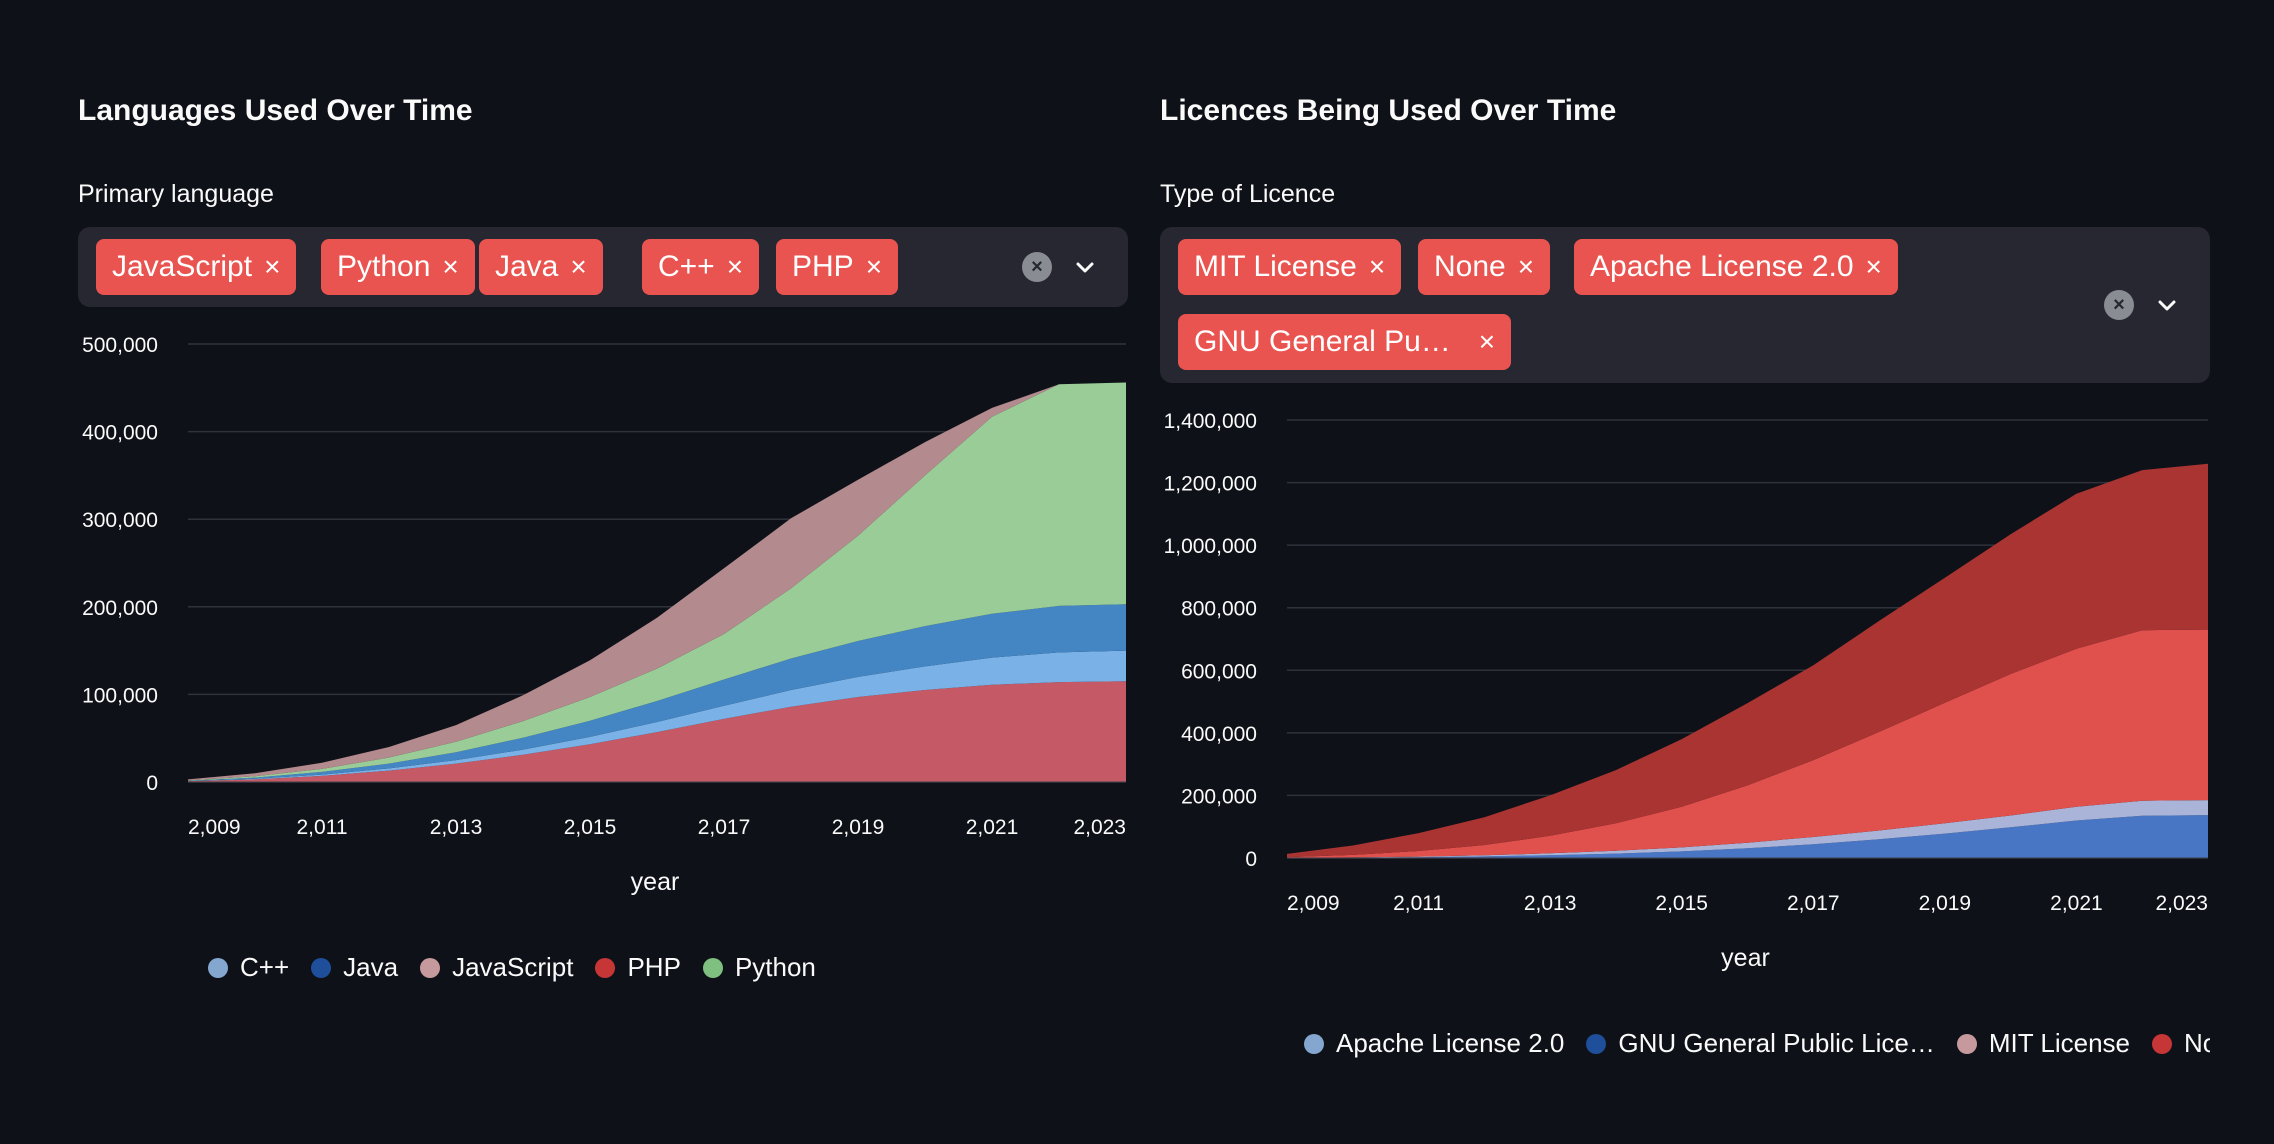 The height and width of the screenshot is (1144, 2274). What do you see at coordinates (1219, 671) in the screenshot?
I see `y-tick-label: 600,000` at bounding box center [1219, 671].